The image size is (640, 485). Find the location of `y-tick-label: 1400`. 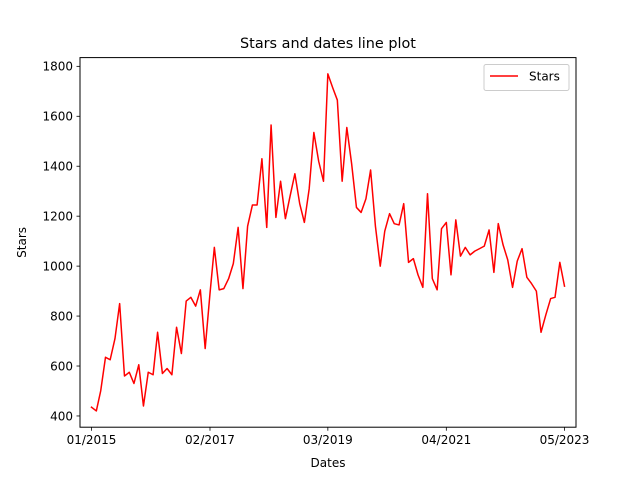

y-tick-label: 1400 is located at coordinates (57, 167).